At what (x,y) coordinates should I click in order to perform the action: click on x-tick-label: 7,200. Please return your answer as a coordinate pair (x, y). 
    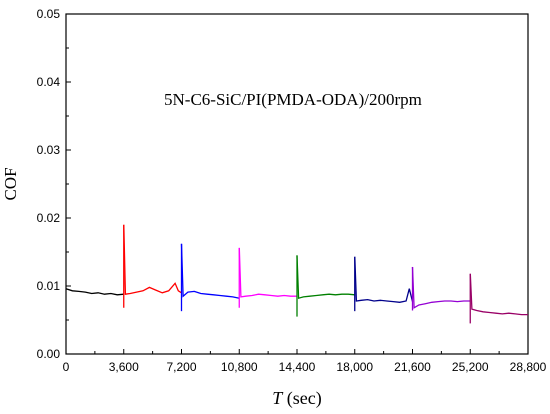
    Looking at the image, I should click on (181, 367).